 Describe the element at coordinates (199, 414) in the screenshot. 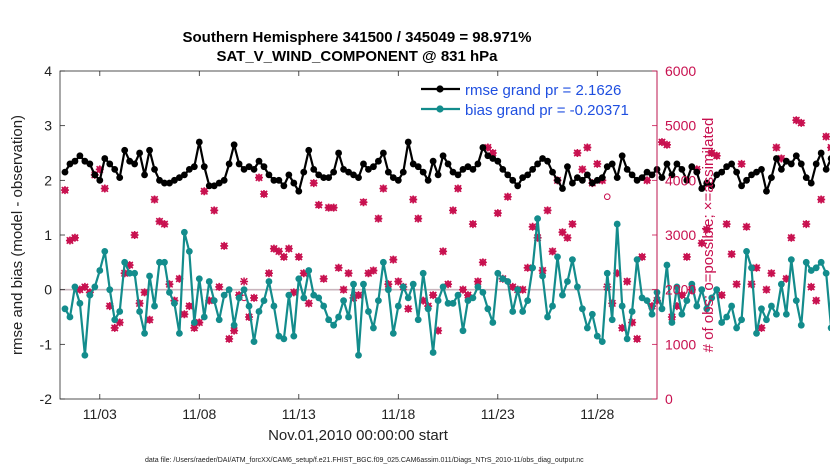

I see `x-tick-label: 11/08` at that location.